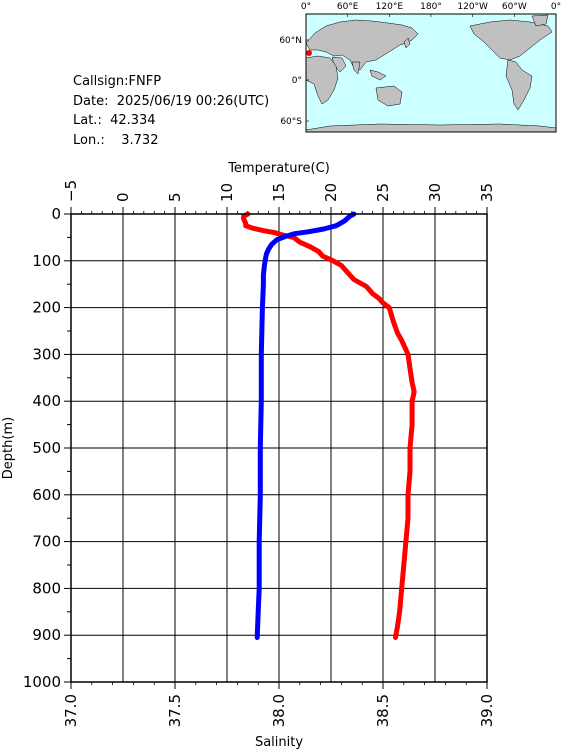 The width and height of the screenshot is (564, 751). Describe the element at coordinates (116, 140) in the screenshot. I see `longitude-text: Lon.: 3.732` at that location.